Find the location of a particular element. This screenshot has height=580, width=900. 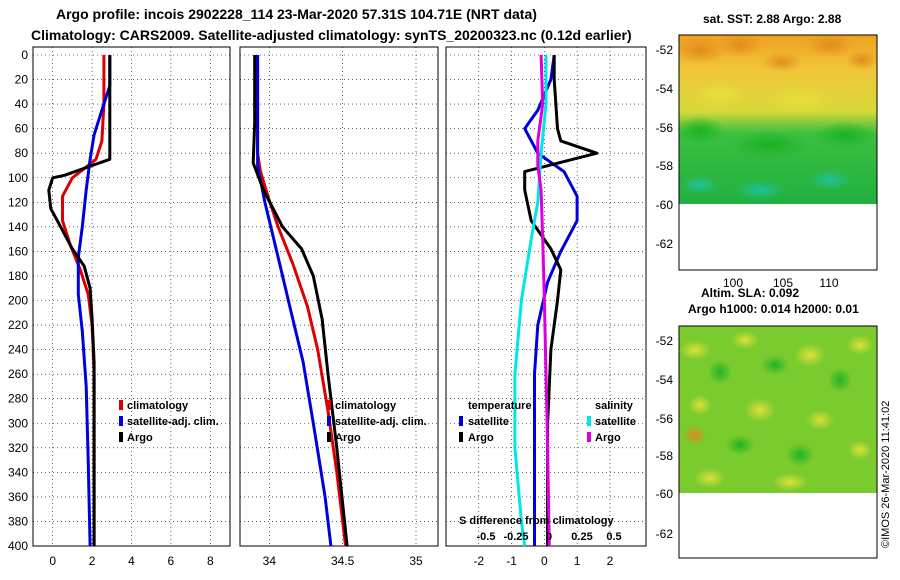

sst-map-frame is located at coordinates (778, 152).